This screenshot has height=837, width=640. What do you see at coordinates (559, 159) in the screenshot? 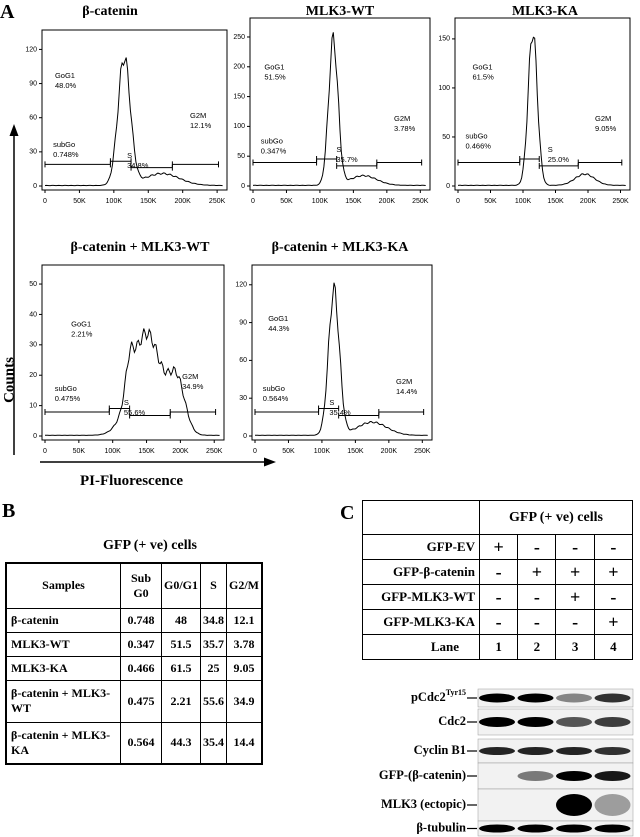
I see `gate-label: 25.0%` at bounding box center [559, 159].